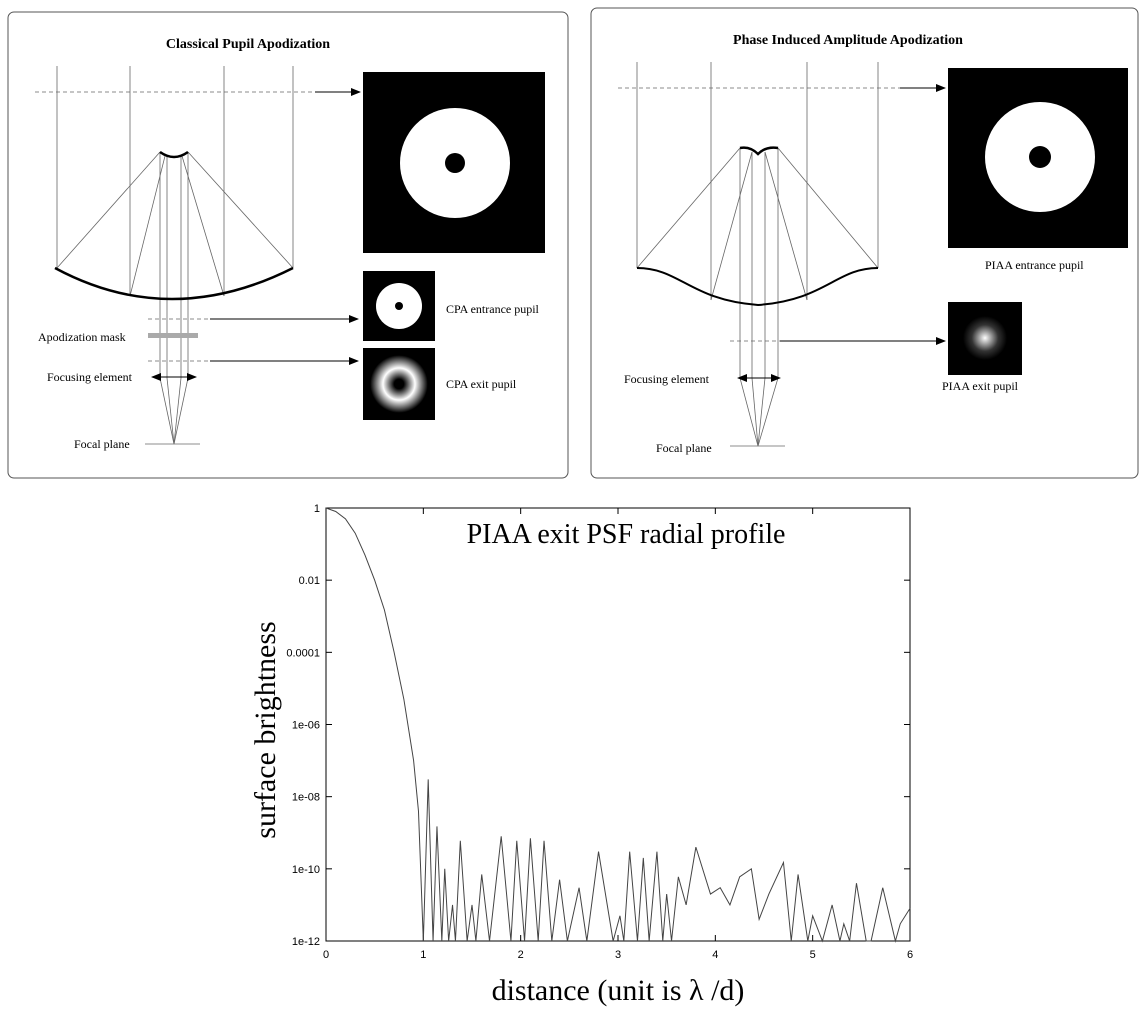  I want to click on label: CPA entrance pupil, so click(493, 309).